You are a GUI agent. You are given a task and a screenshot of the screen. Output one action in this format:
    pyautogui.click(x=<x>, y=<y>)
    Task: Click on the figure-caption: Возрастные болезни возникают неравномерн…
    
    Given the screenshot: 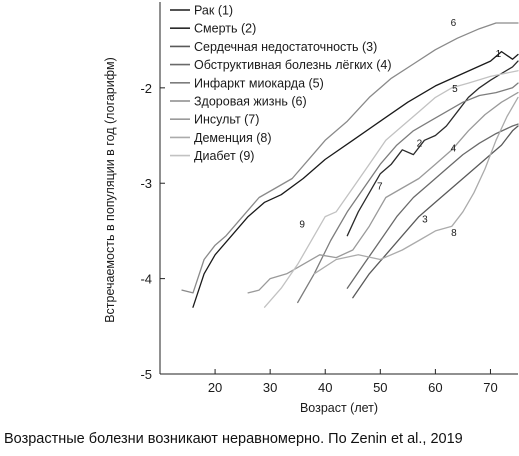 What is the action you would take?
    pyautogui.click(x=233, y=439)
    